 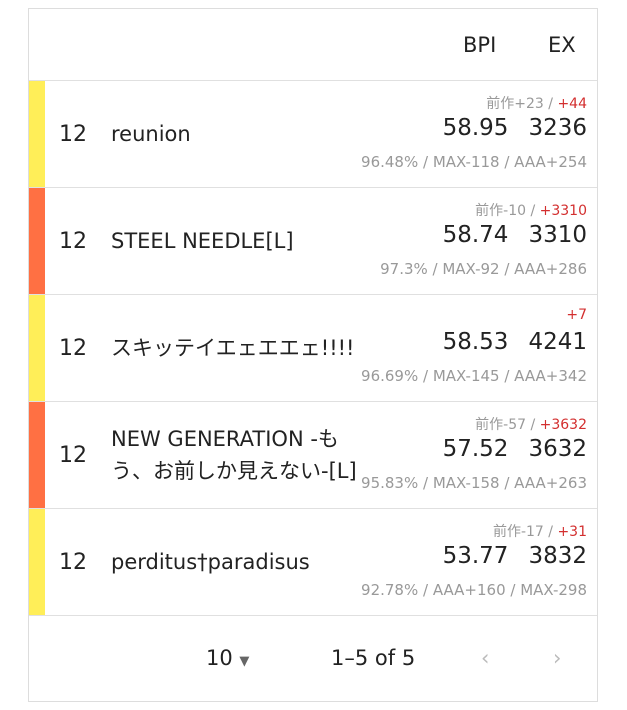 I want to click on song-title: スキッテイエェエエェ!!!!, so click(x=233, y=348).